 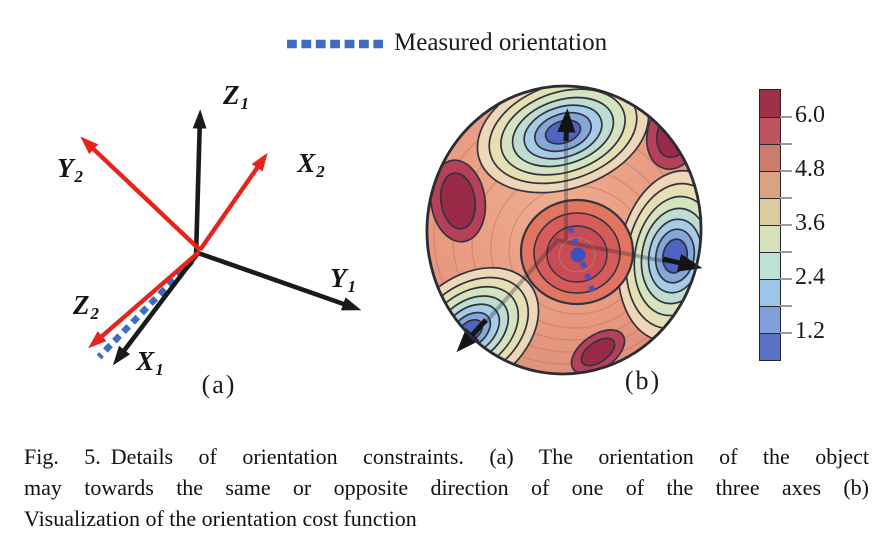 I want to click on axis-label-z1: Z1, so click(x=236, y=96).